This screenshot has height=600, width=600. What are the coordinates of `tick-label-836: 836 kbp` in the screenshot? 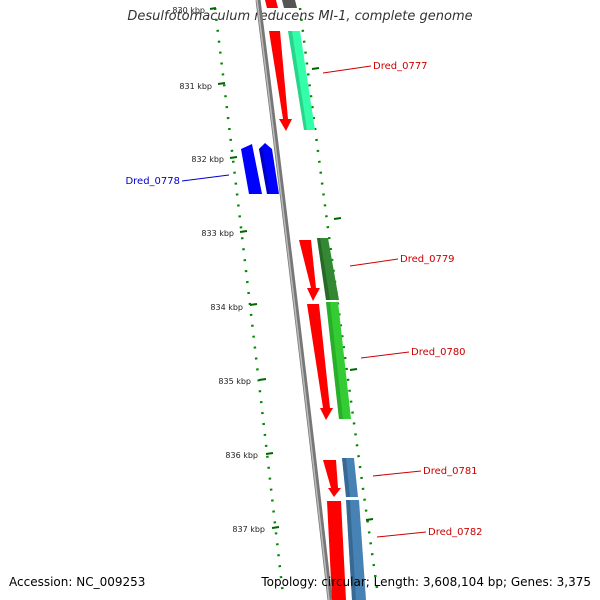 It's located at (241, 455).